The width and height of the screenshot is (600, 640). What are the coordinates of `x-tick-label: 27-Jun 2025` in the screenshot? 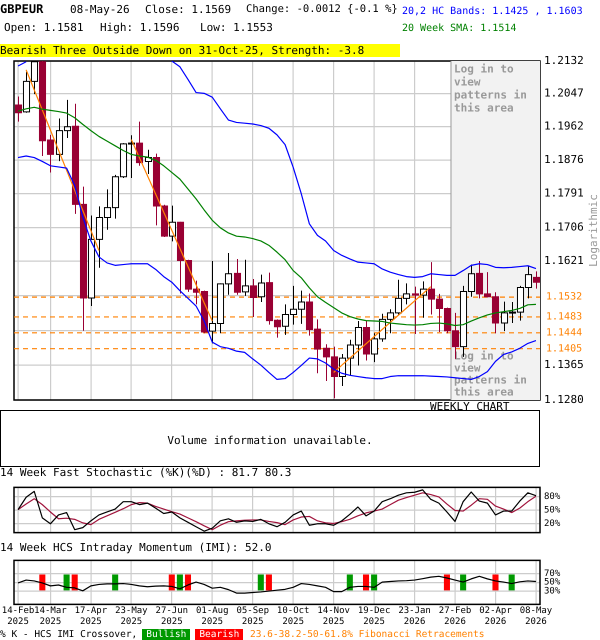 It's located at (172, 616).